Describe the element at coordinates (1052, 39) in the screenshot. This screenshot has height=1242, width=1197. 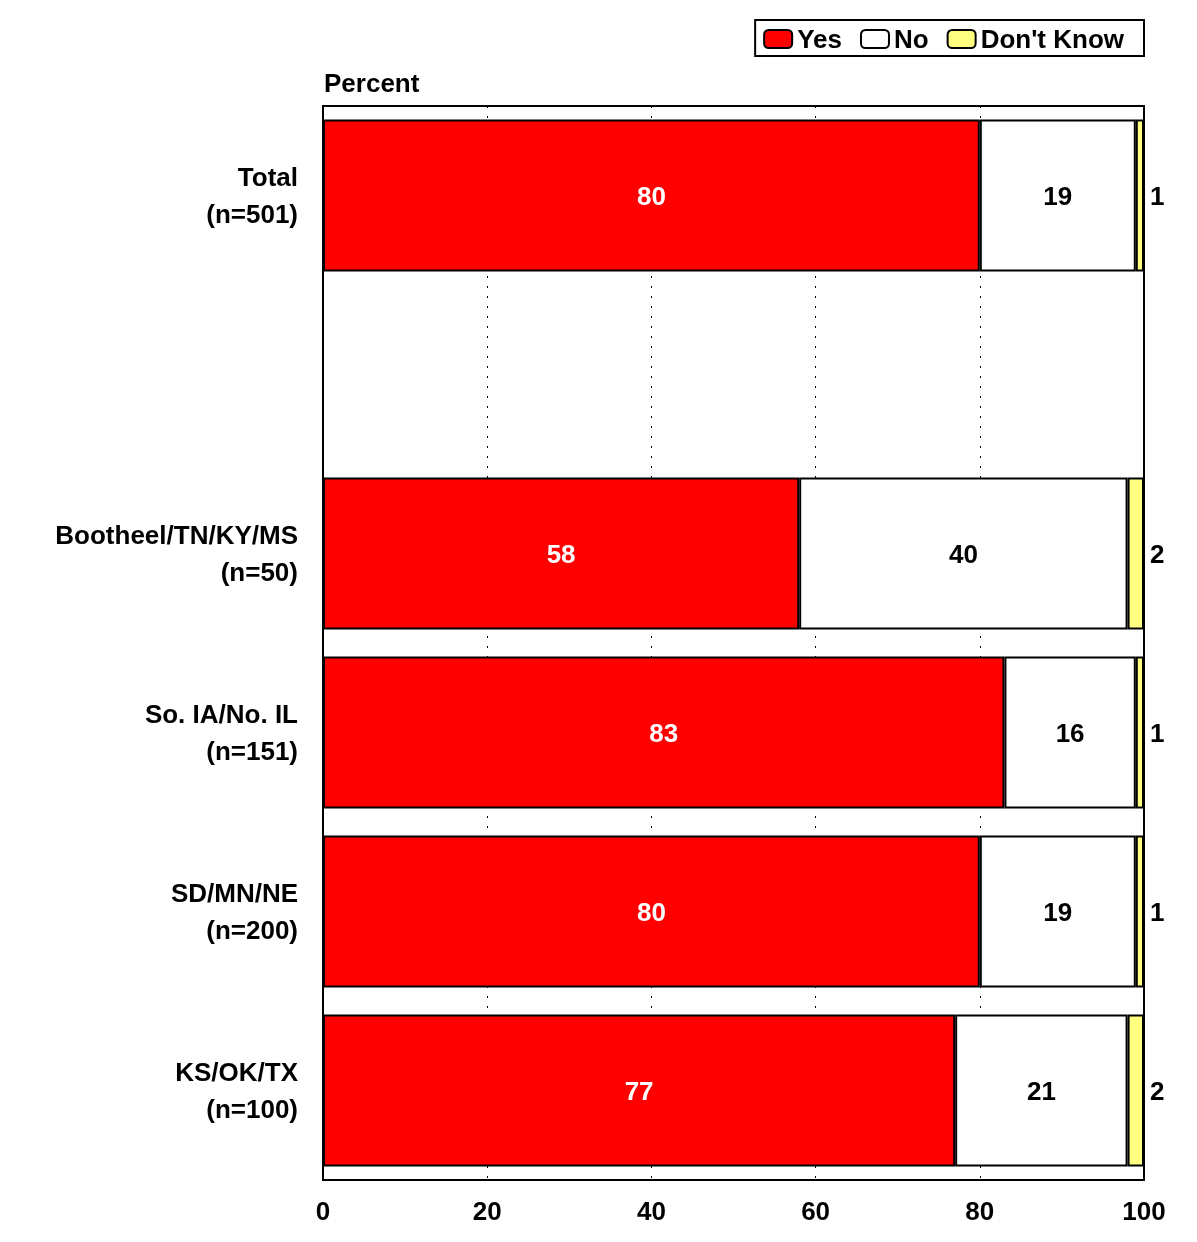
I see `legend-label: Don't Know` at that location.